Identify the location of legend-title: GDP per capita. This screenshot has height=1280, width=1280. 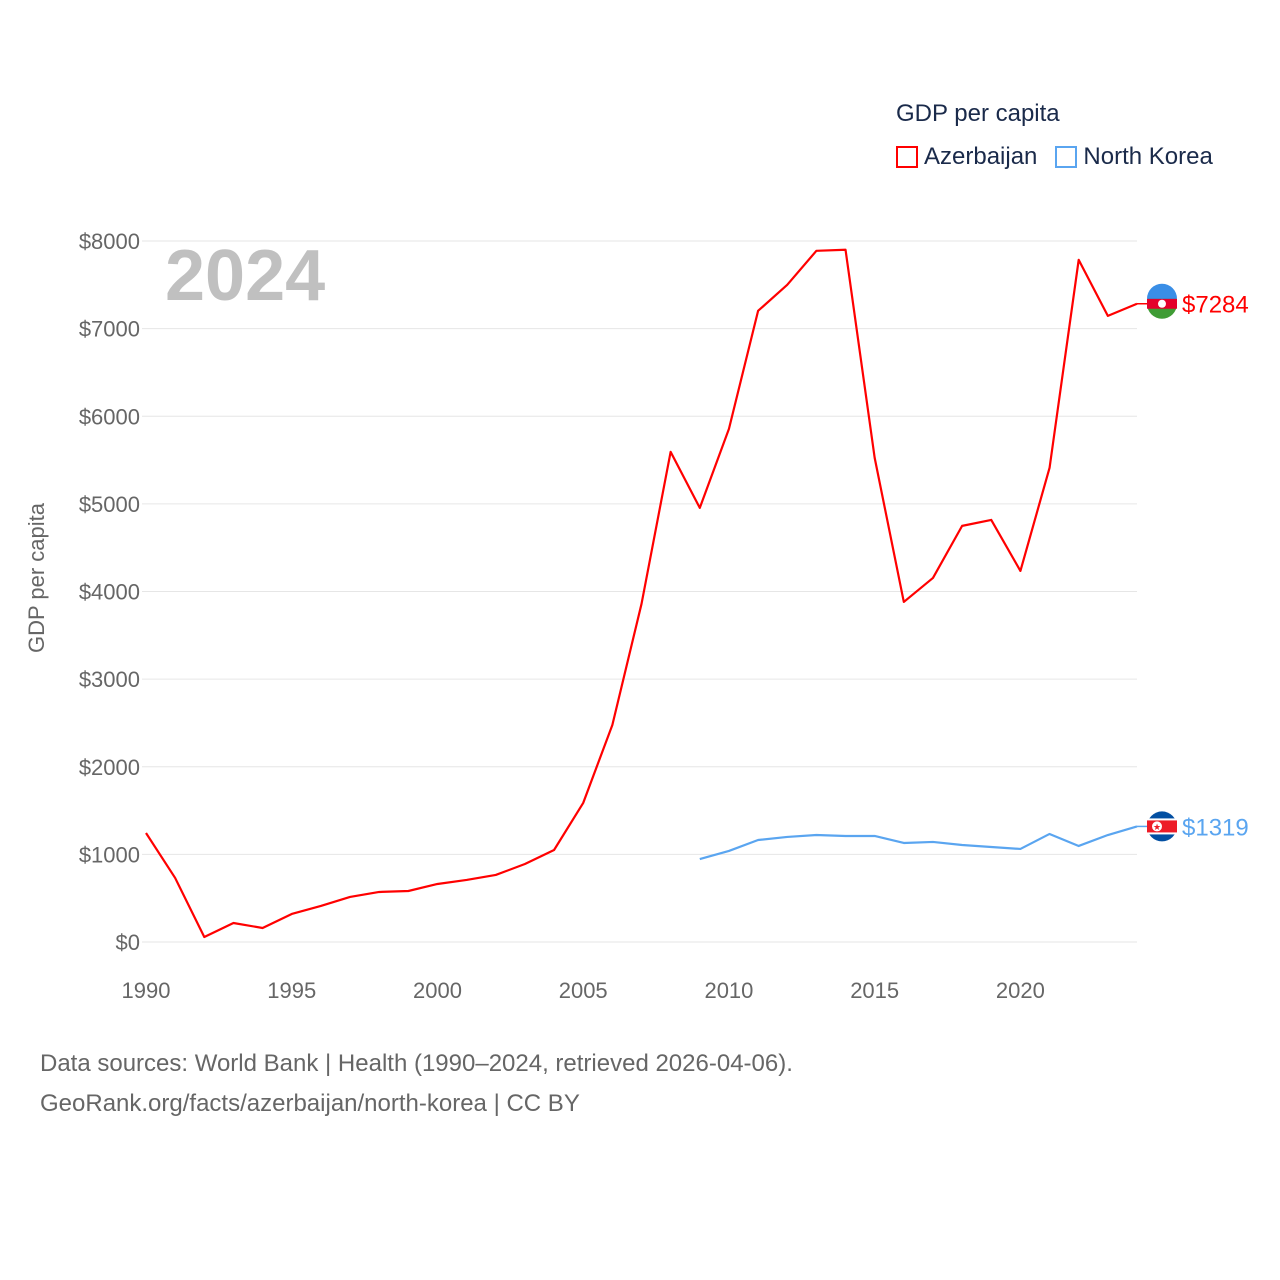
(978, 113).